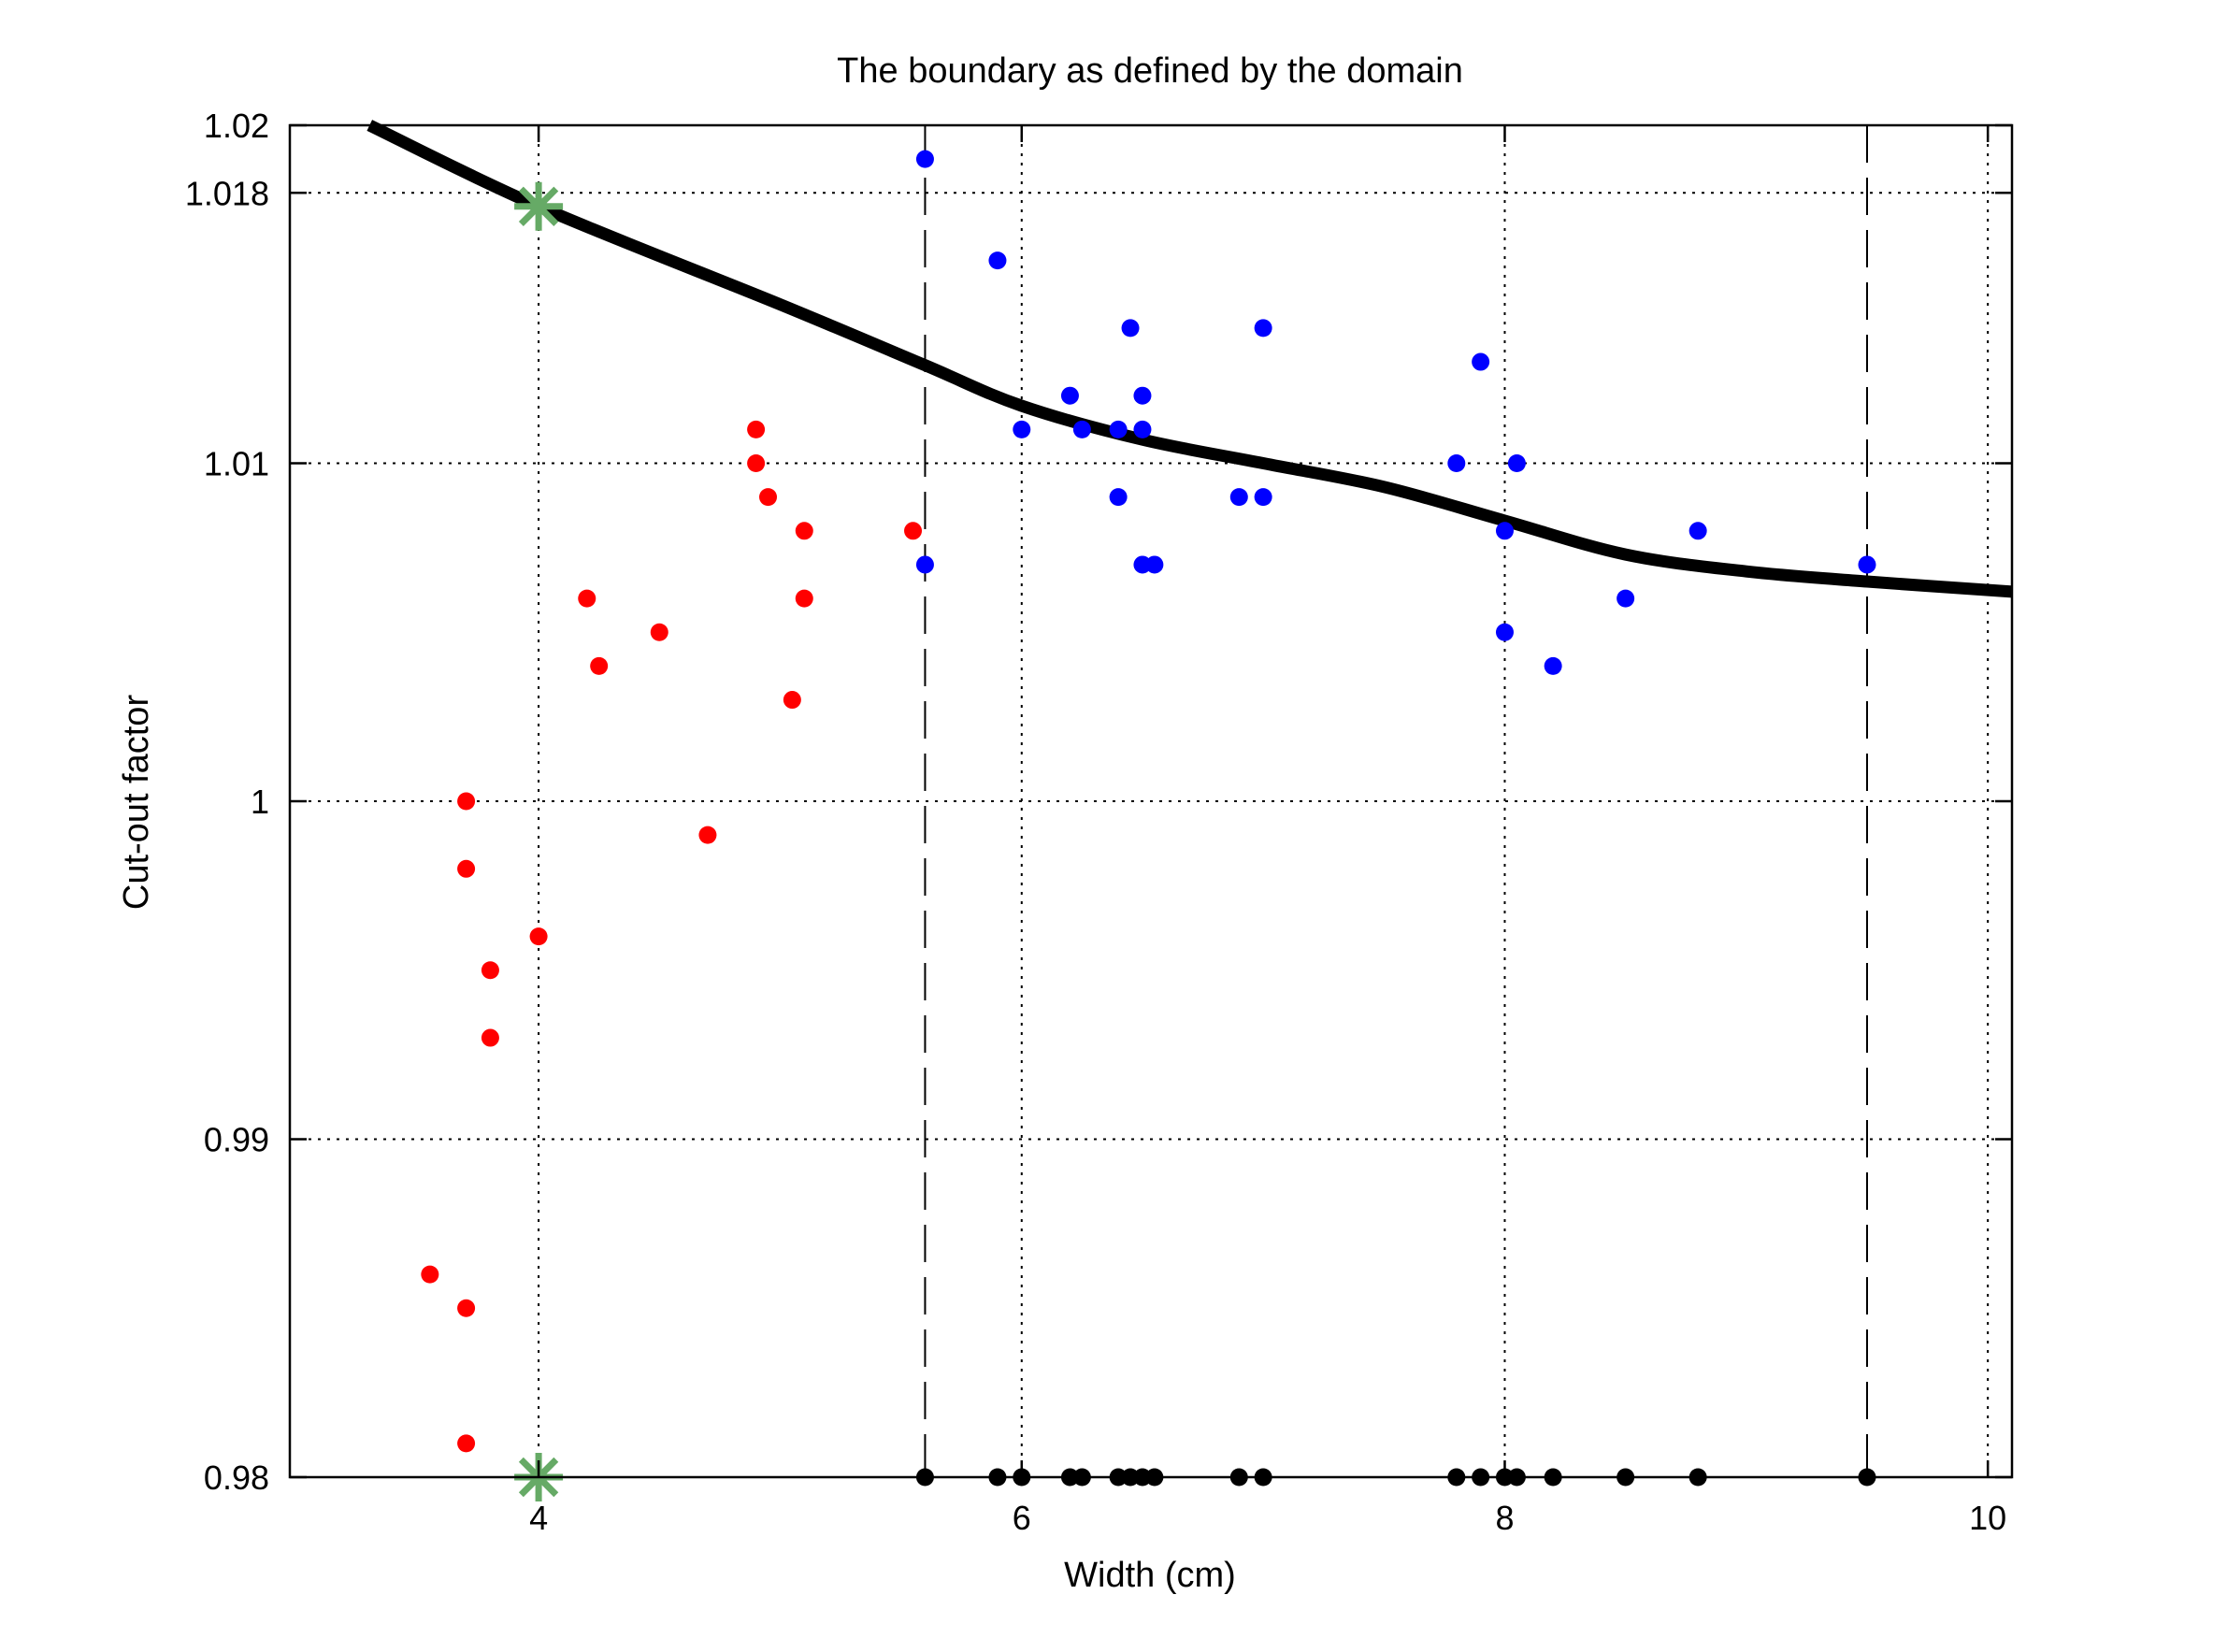 The width and height of the screenshot is (2213, 1652). What do you see at coordinates (227, 193) in the screenshot?
I see `y-tick-label: 1.018` at bounding box center [227, 193].